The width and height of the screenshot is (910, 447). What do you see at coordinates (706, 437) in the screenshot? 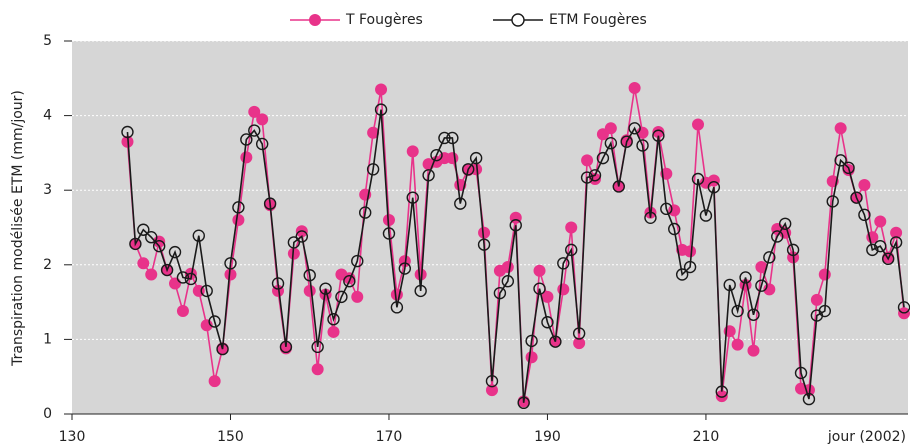
I see `x-tick-label: 210` at bounding box center [706, 437].